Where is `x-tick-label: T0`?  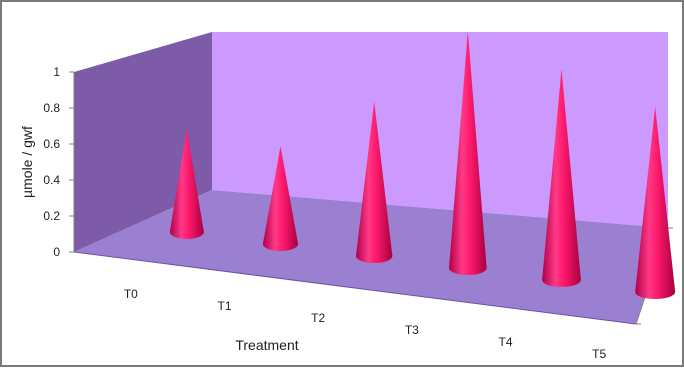
x-tick-label: T0 is located at coordinates (131, 294).